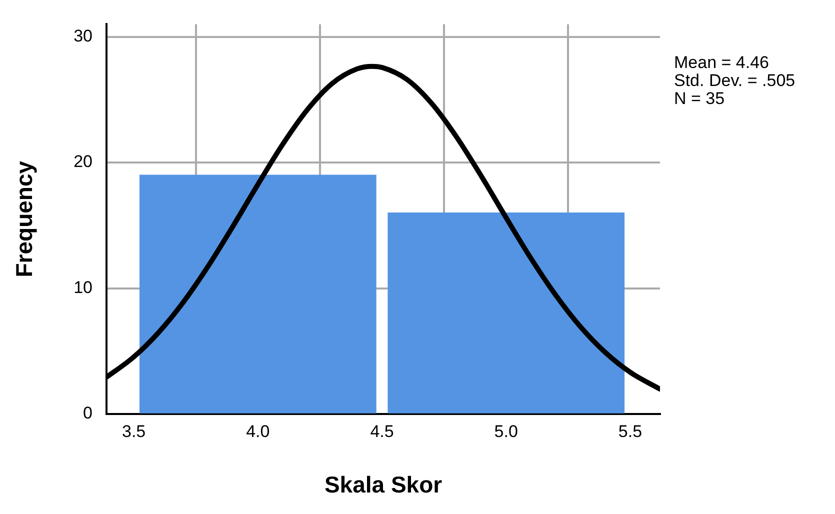 The height and width of the screenshot is (514, 835). What do you see at coordinates (735, 80) in the screenshot?
I see `text: Std. Dev. = .505` at bounding box center [735, 80].